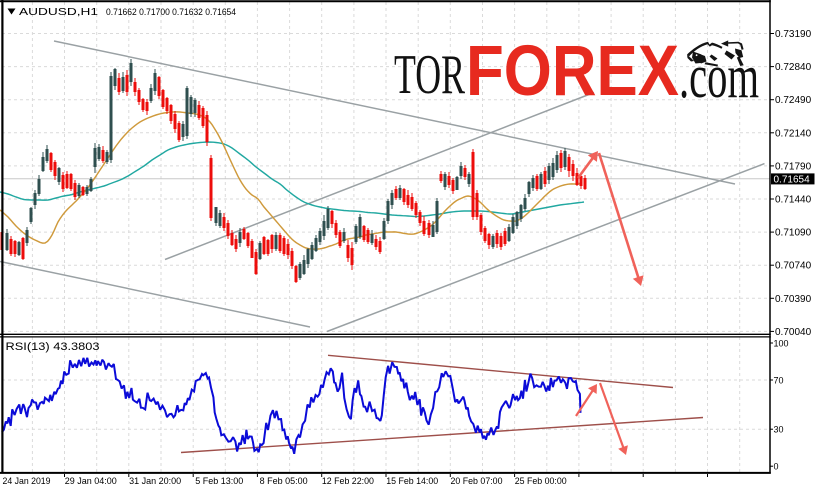 Image resolution: width=815 pixels, height=494 pixels. Describe the element at coordinates (155, 481) in the screenshot. I see `svg-text: 31 Jan 20:00` at that location.